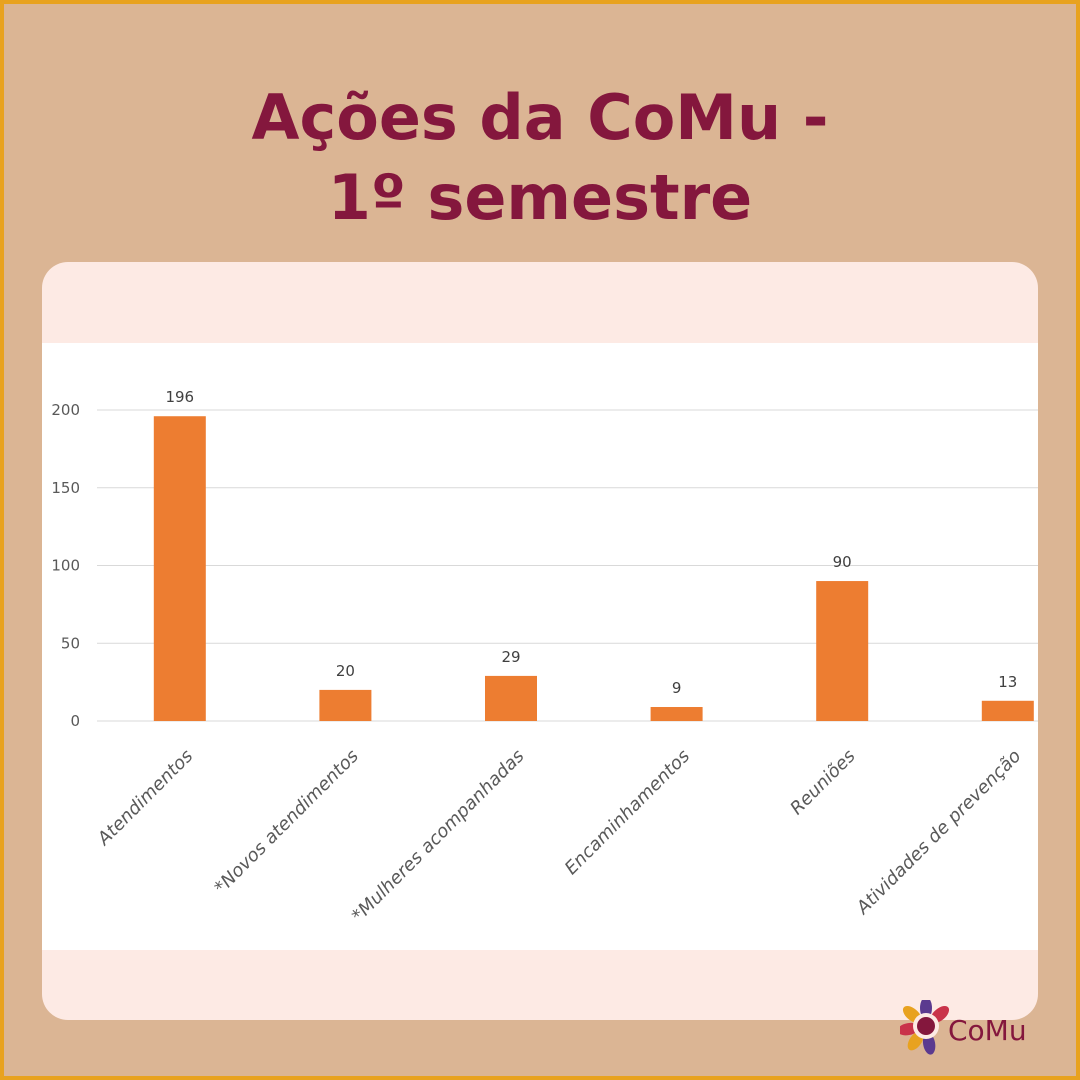 Image resolution: width=1080 pixels, height=1080 pixels. What do you see at coordinates (938, 832) in the screenshot?
I see `category-label: Atividades de prevenção` at bounding box center [938, 832].